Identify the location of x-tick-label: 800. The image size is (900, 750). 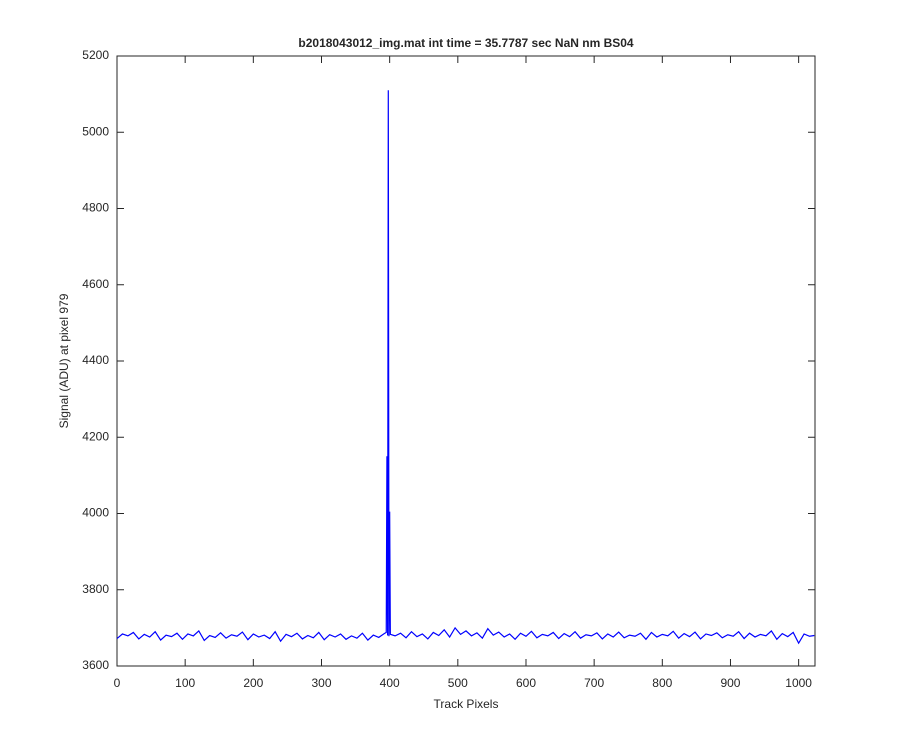
(662, 683).